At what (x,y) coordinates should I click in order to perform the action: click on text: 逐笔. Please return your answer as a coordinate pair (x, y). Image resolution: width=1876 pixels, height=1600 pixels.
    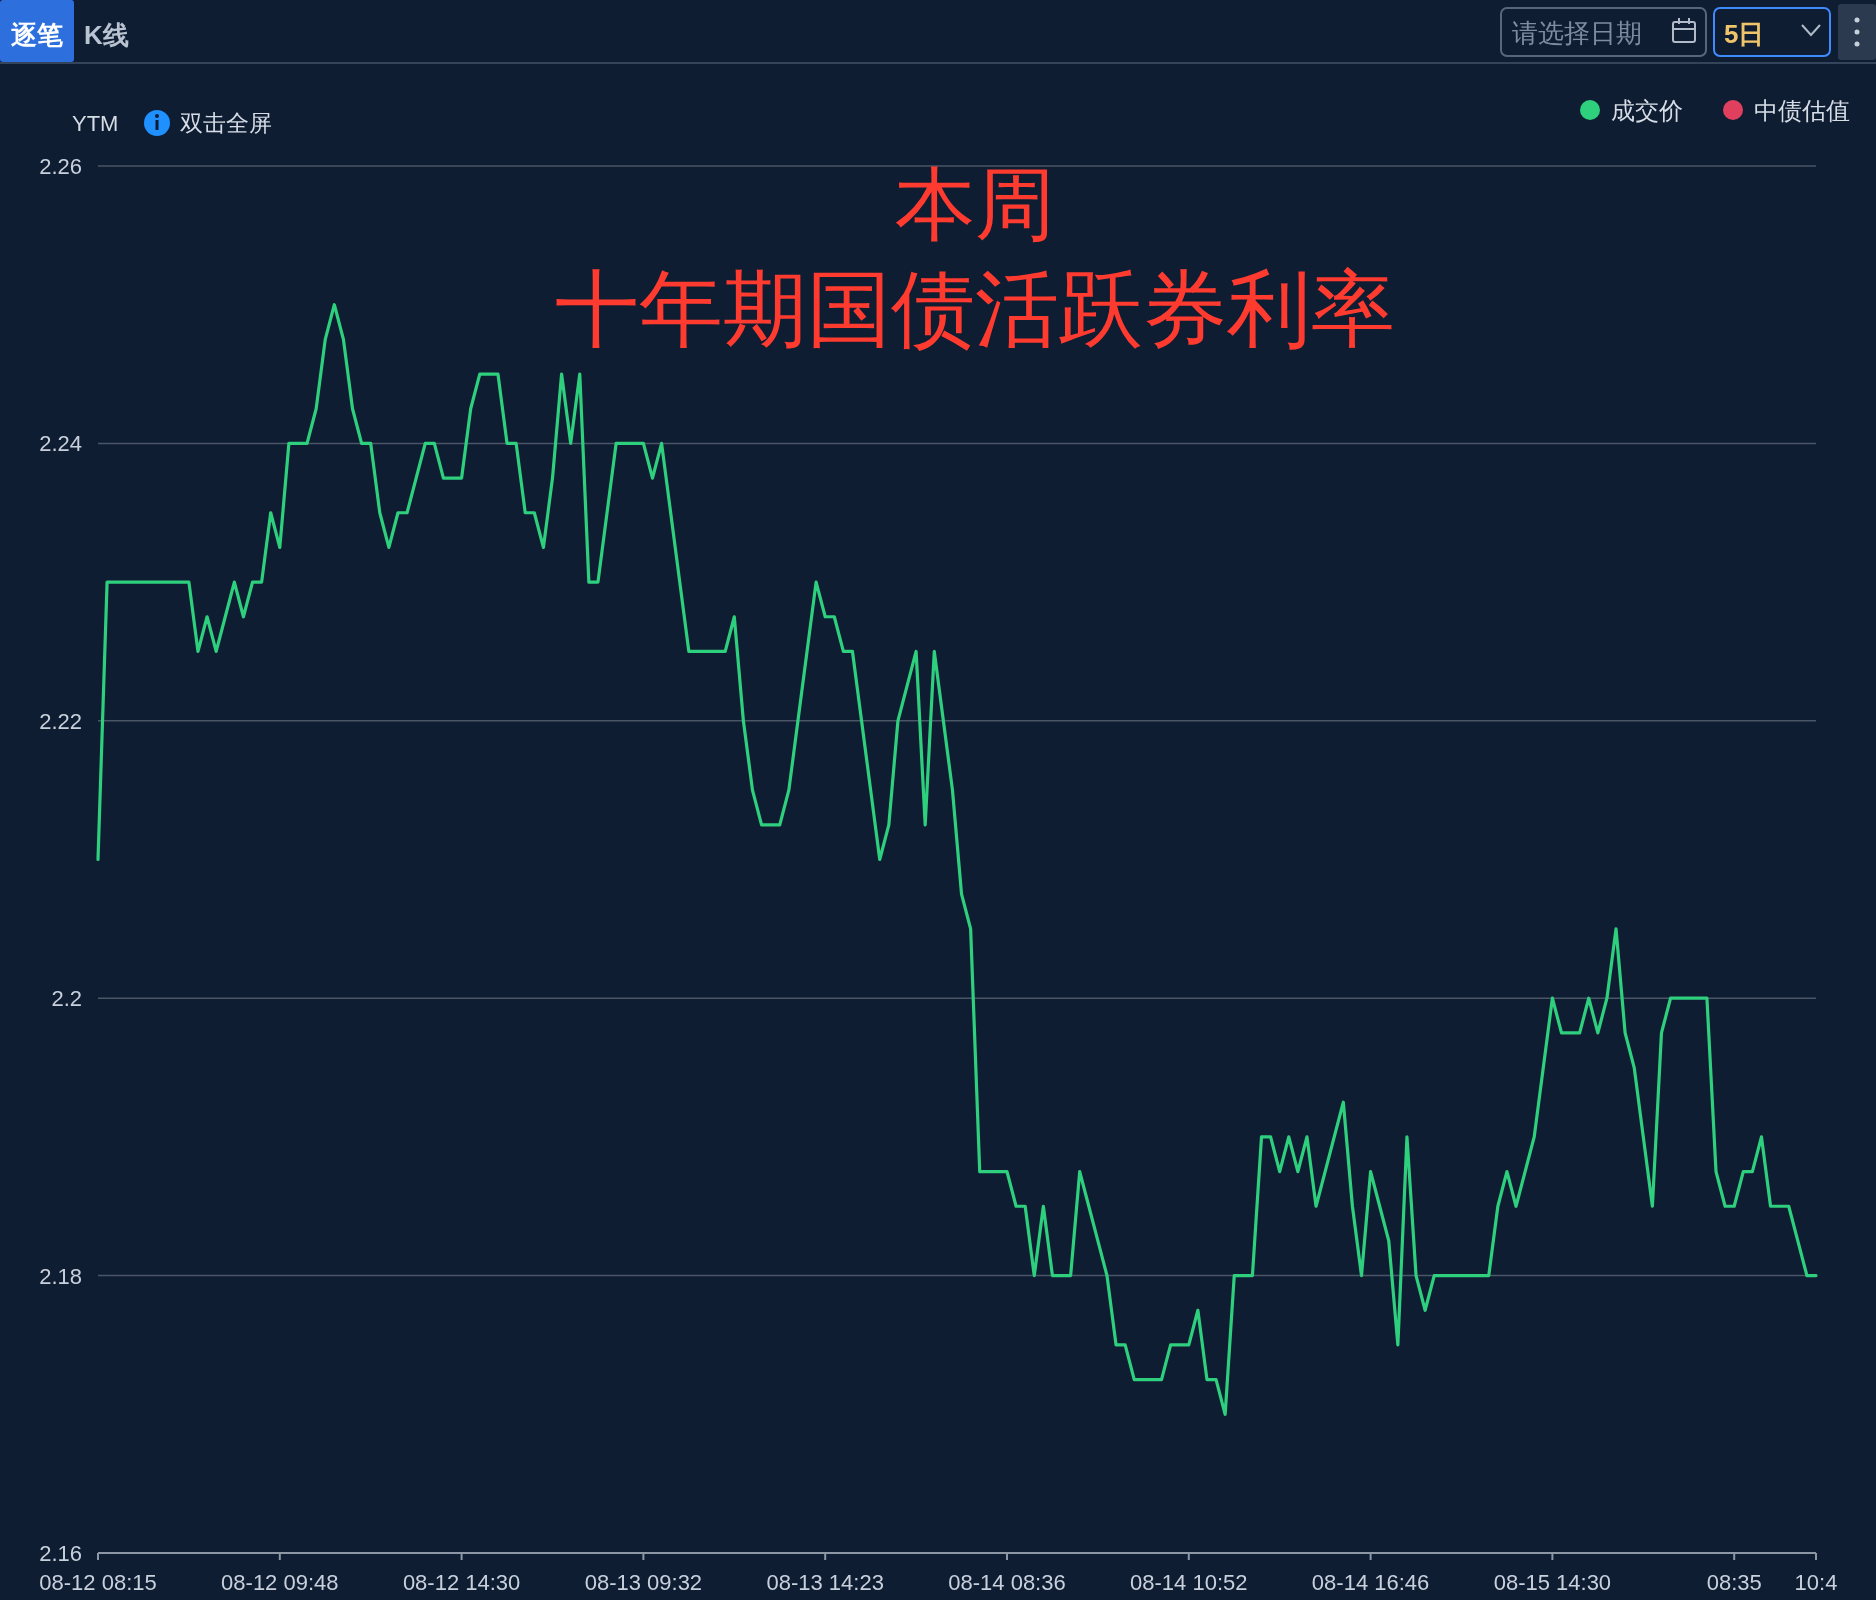
    Looking at the image, I should click on (37, 35).